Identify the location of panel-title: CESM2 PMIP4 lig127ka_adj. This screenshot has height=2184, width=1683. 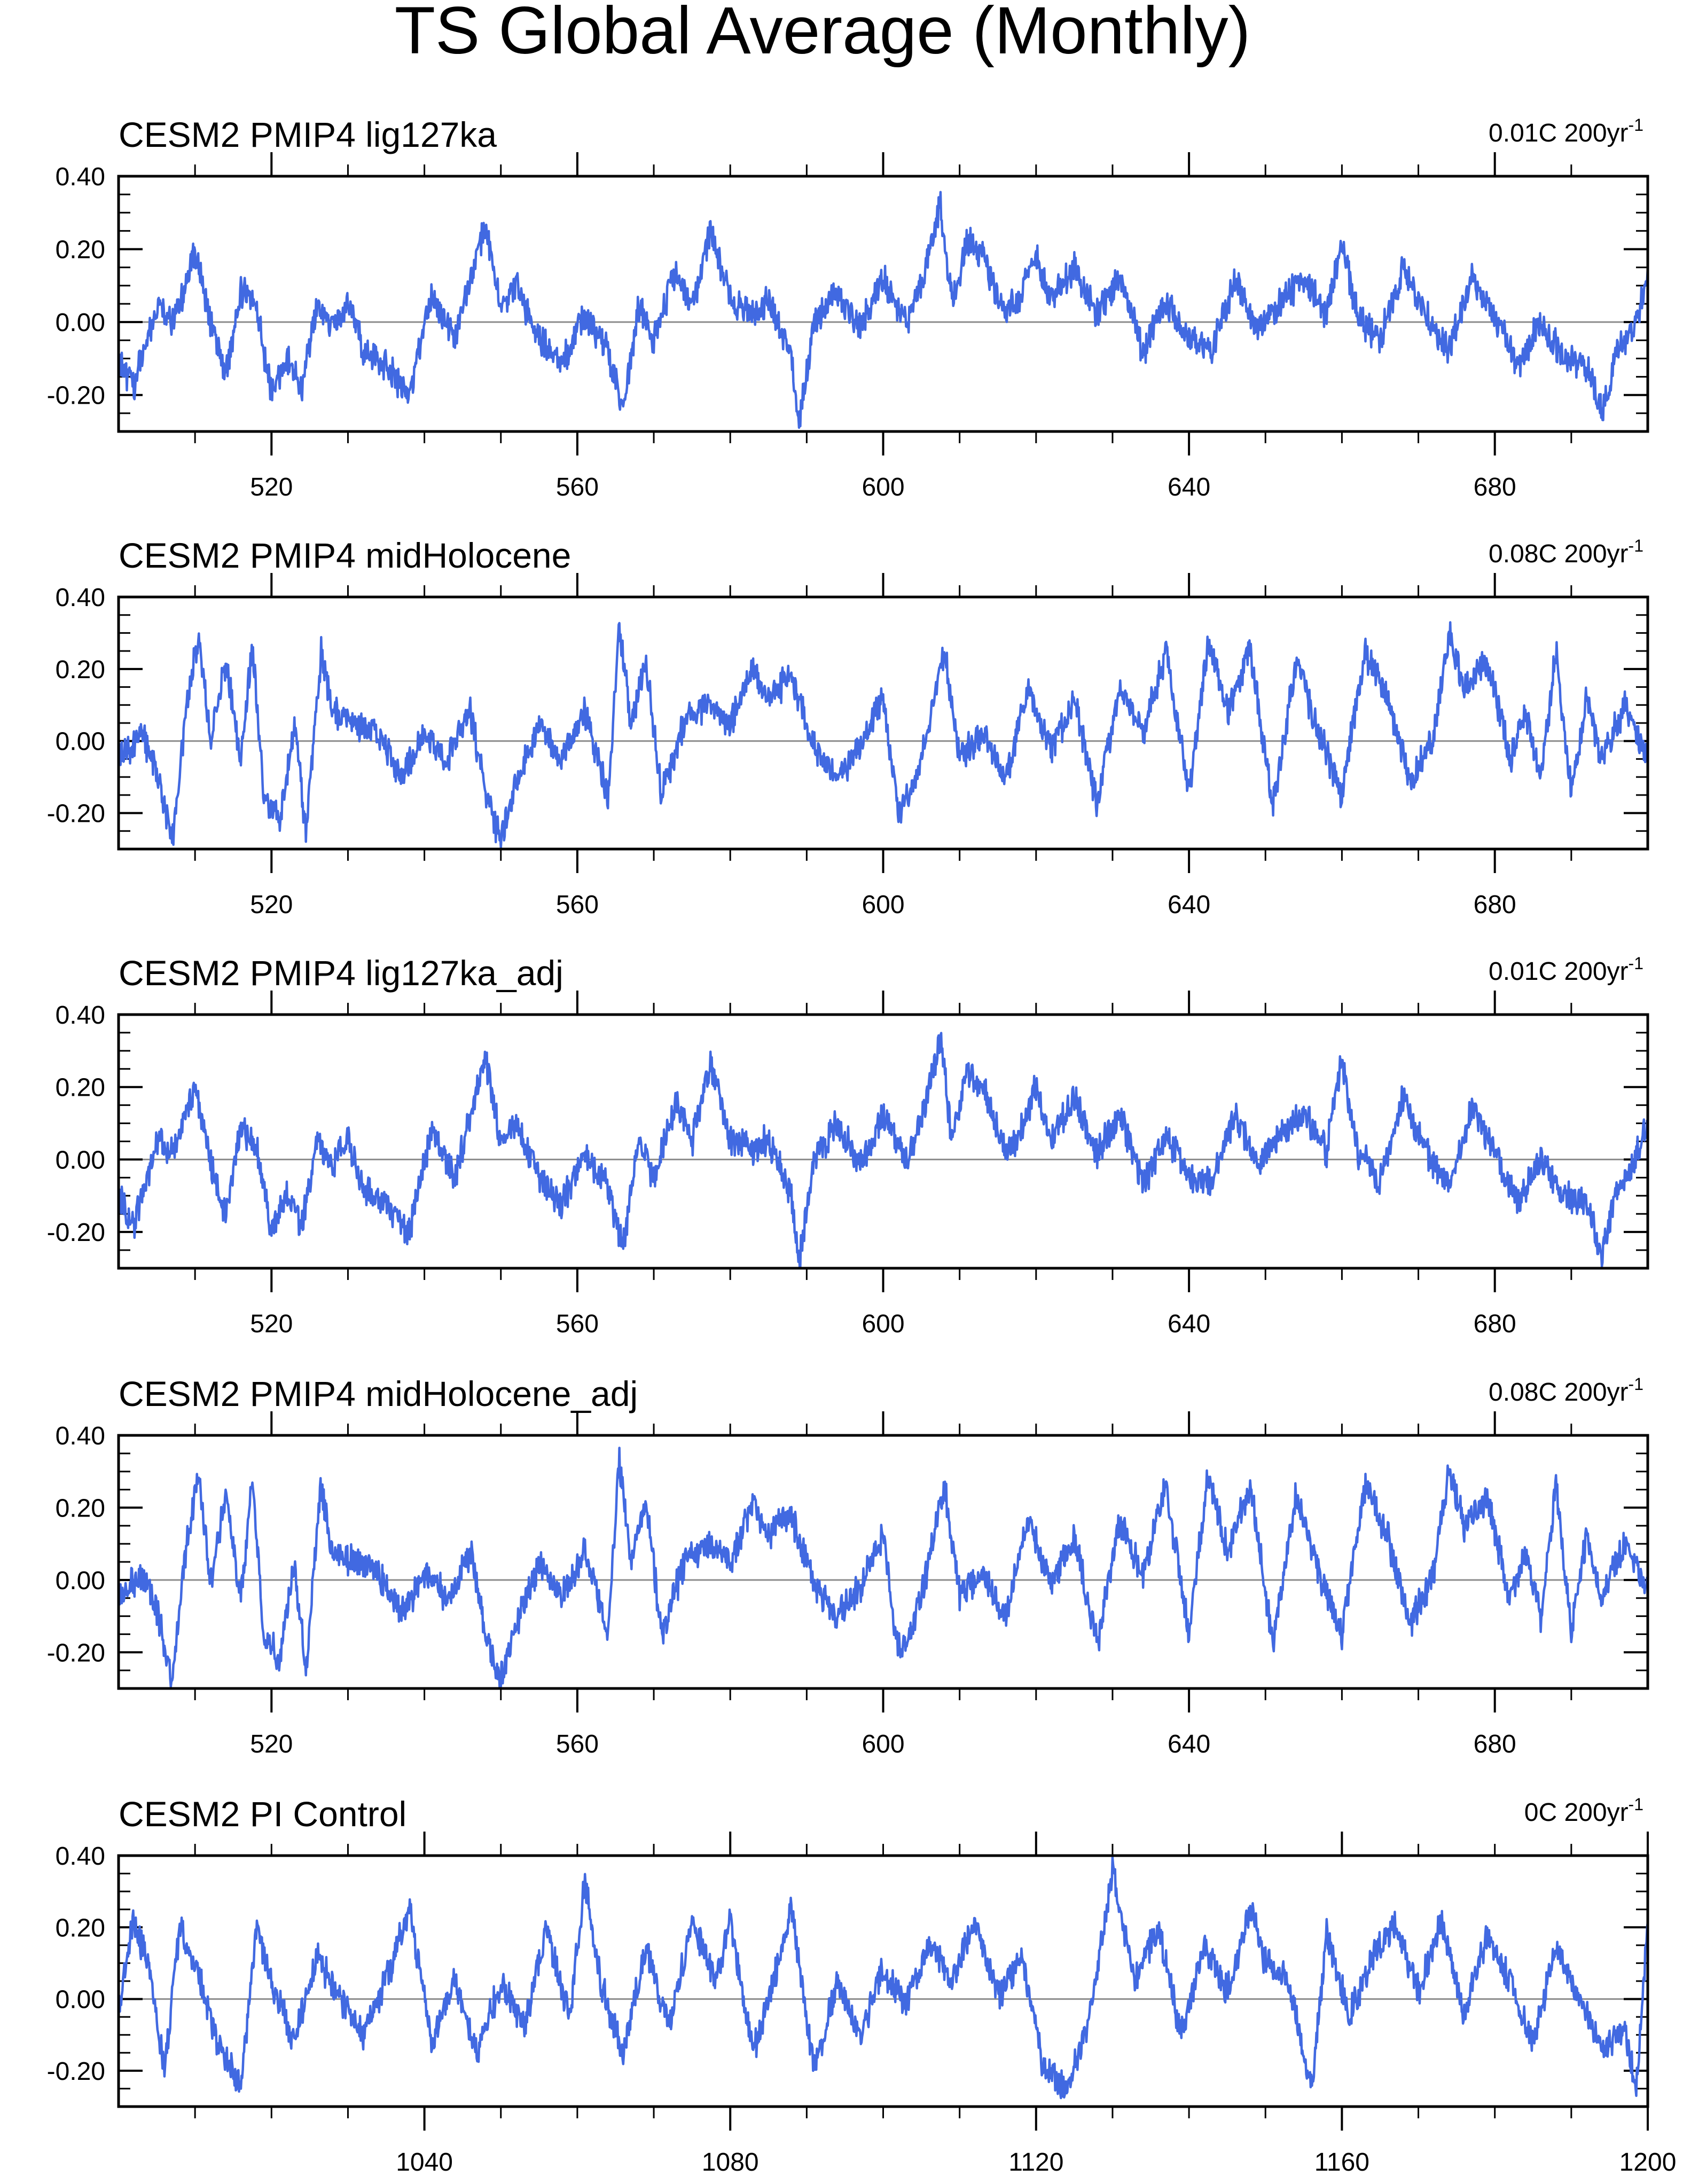
(341, 973).